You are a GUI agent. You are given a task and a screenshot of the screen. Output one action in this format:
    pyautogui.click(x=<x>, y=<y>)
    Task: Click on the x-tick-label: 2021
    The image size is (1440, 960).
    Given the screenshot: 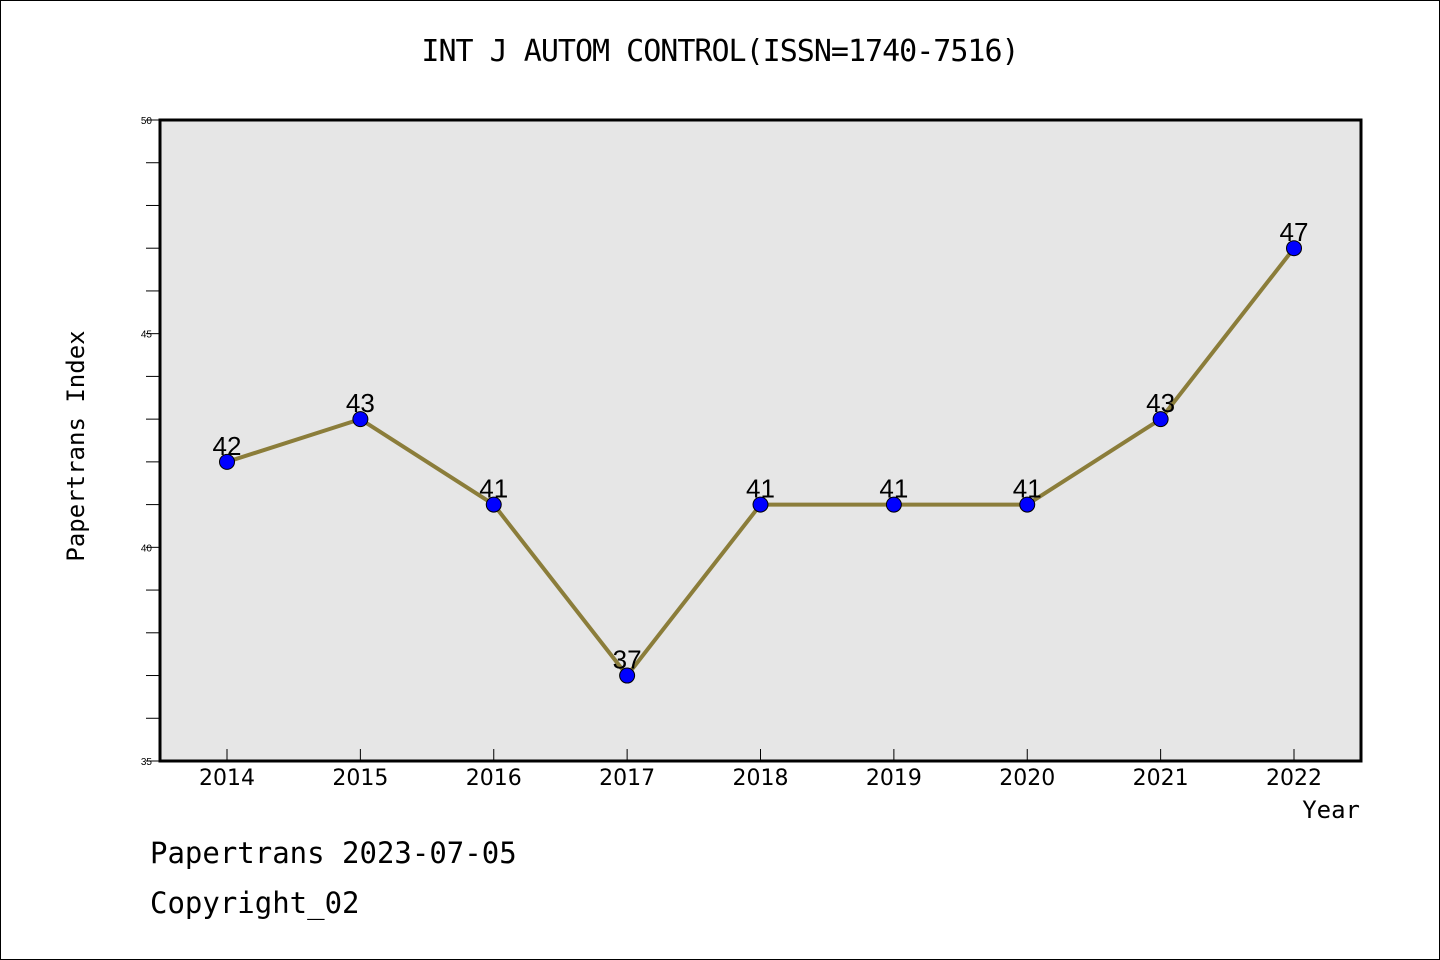 What is the action you would take?
    pyautogui.click(x=1161, y=778)
    